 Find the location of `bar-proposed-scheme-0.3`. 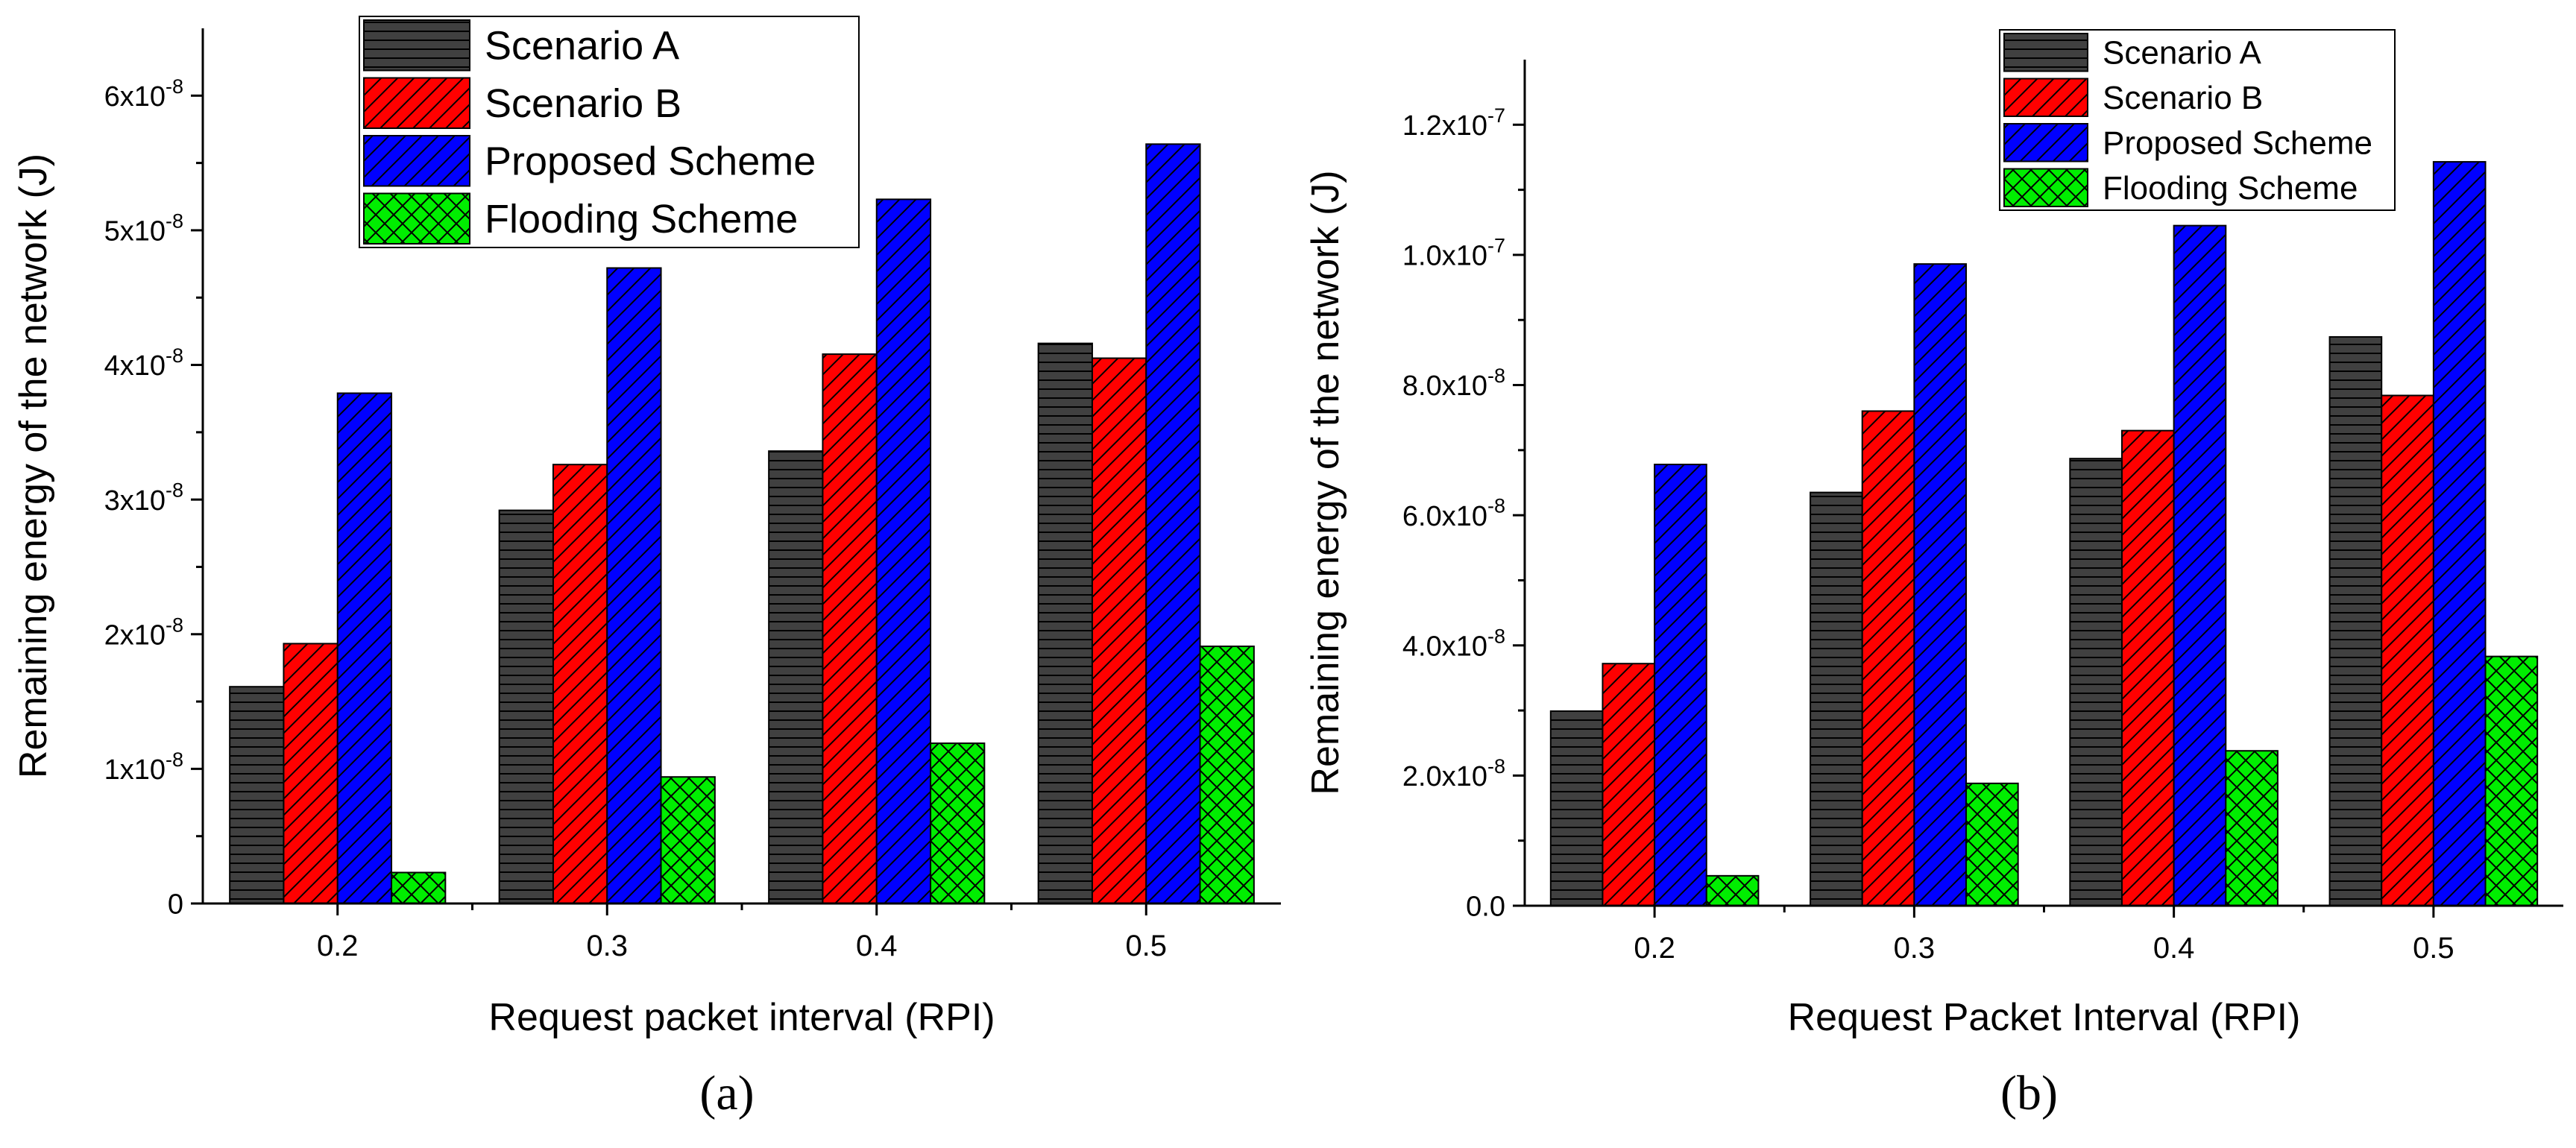

bar-proposed-scheme-0.3 is located at coordinates (1940, 584).